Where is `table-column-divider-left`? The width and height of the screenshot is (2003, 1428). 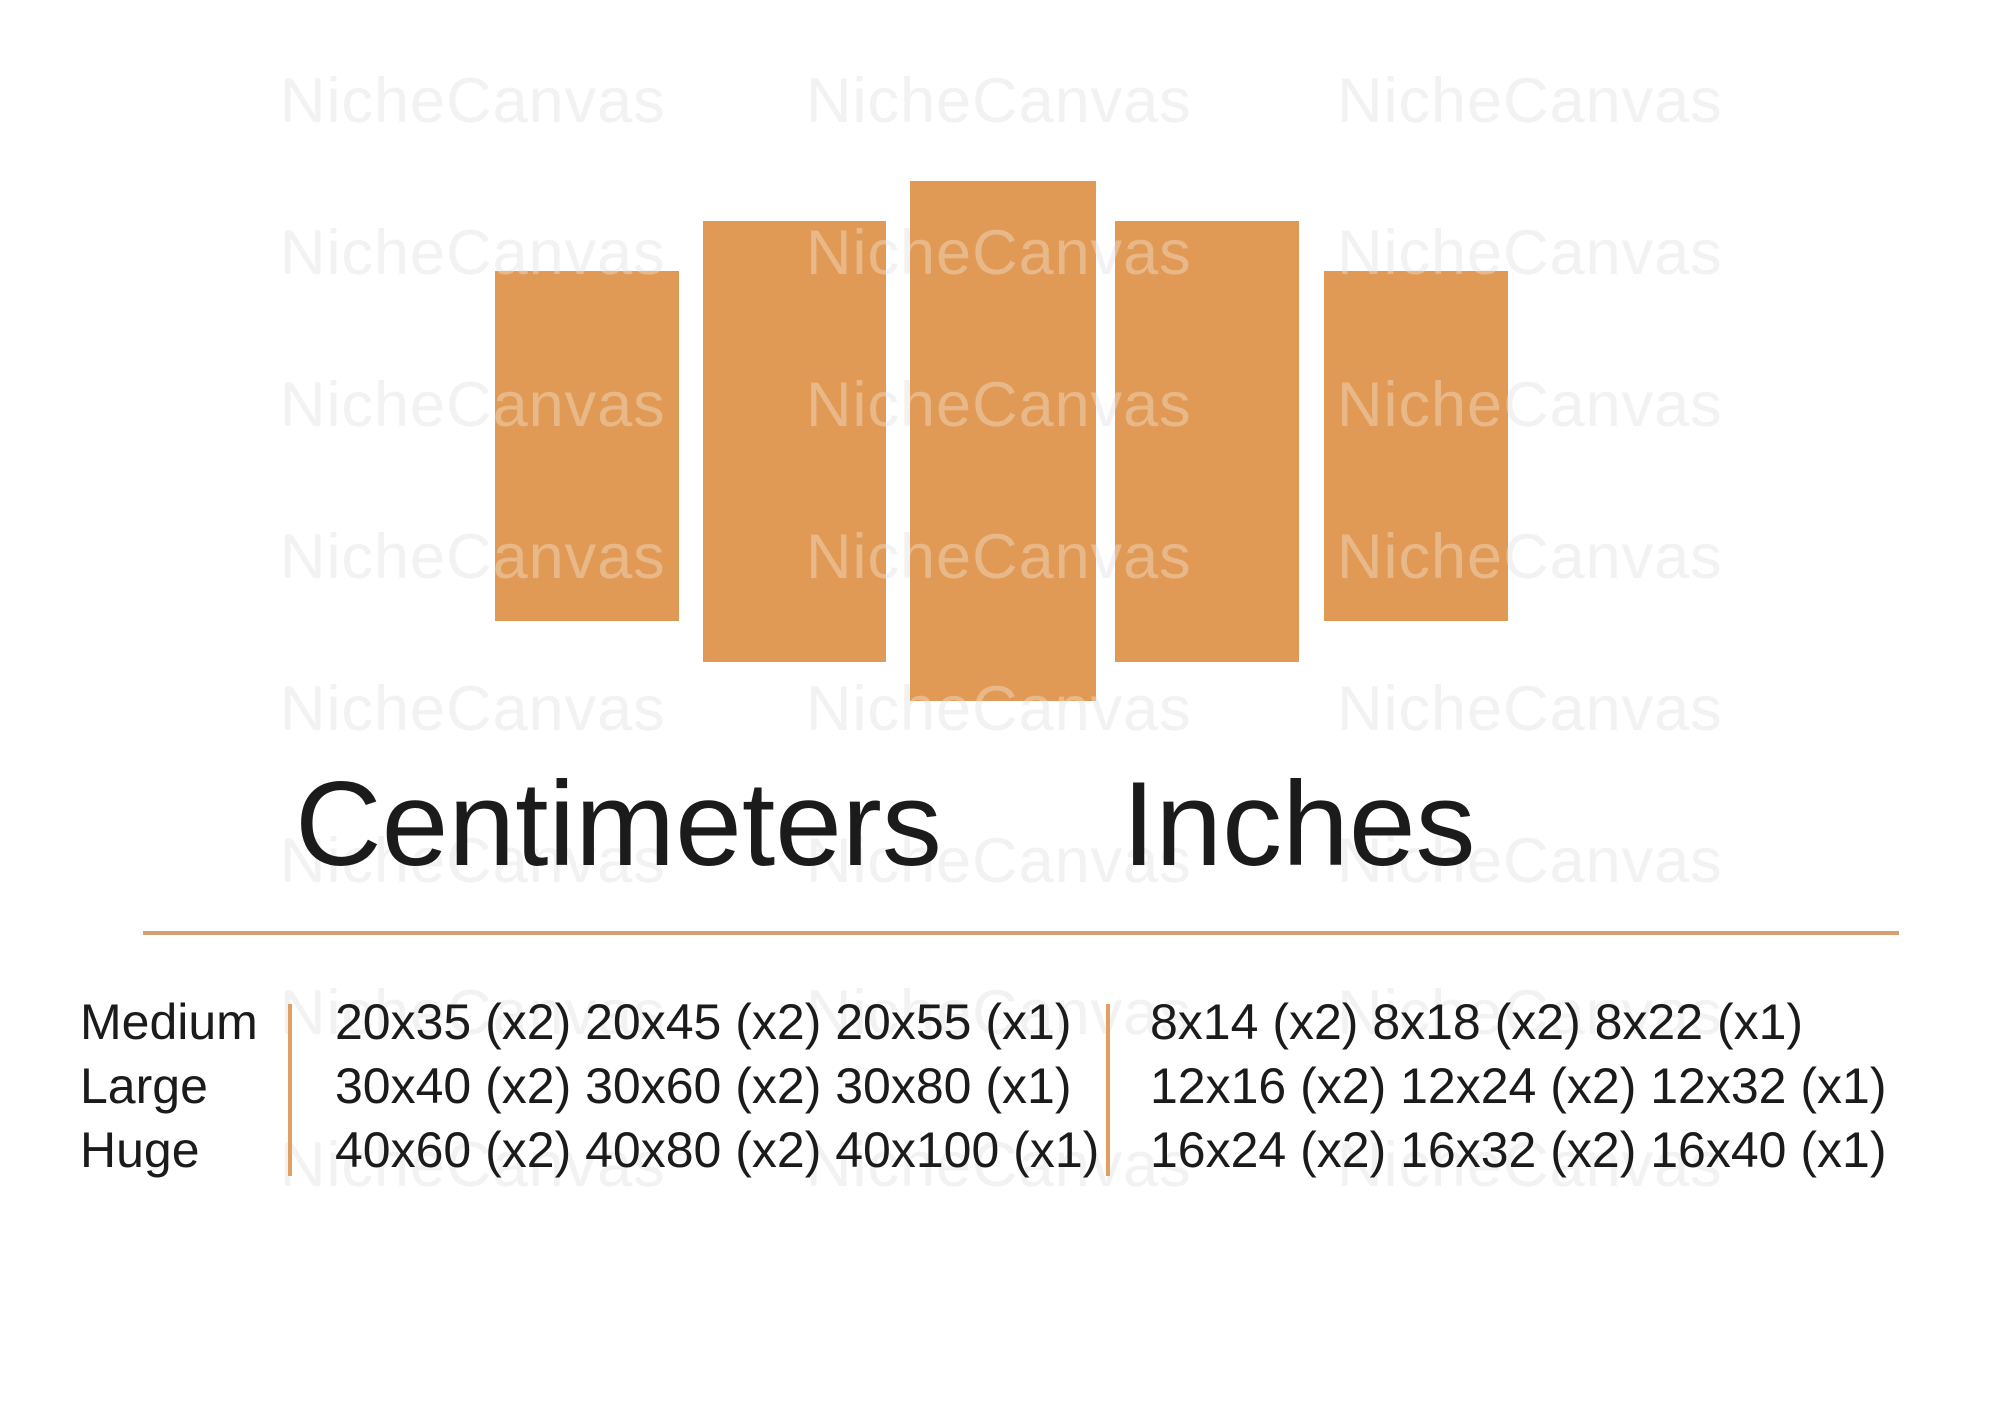
table-column-divider-left is located at coordinates (290, 1090).